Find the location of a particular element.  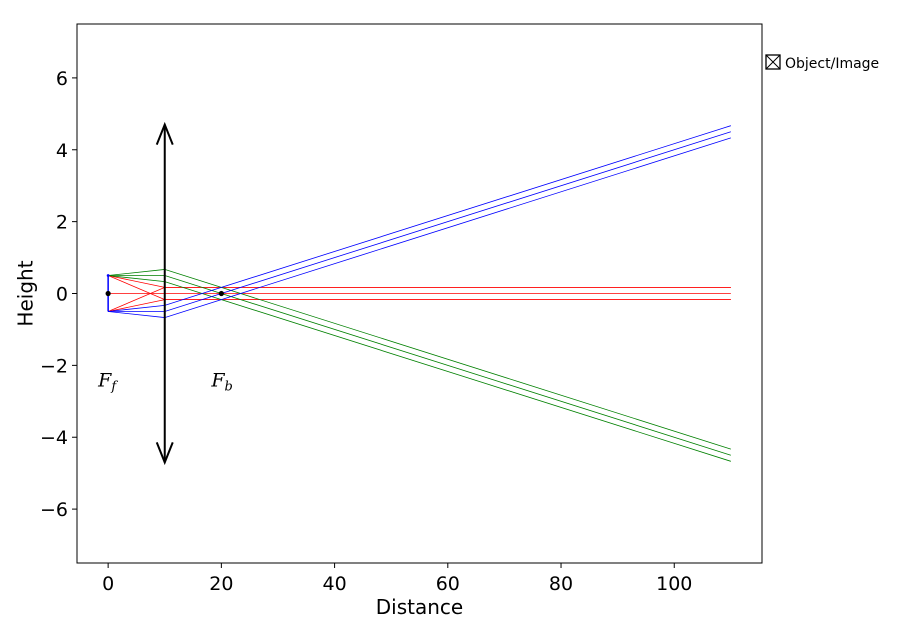

legend-marker-cross-b is located at coordinates (773, 62).